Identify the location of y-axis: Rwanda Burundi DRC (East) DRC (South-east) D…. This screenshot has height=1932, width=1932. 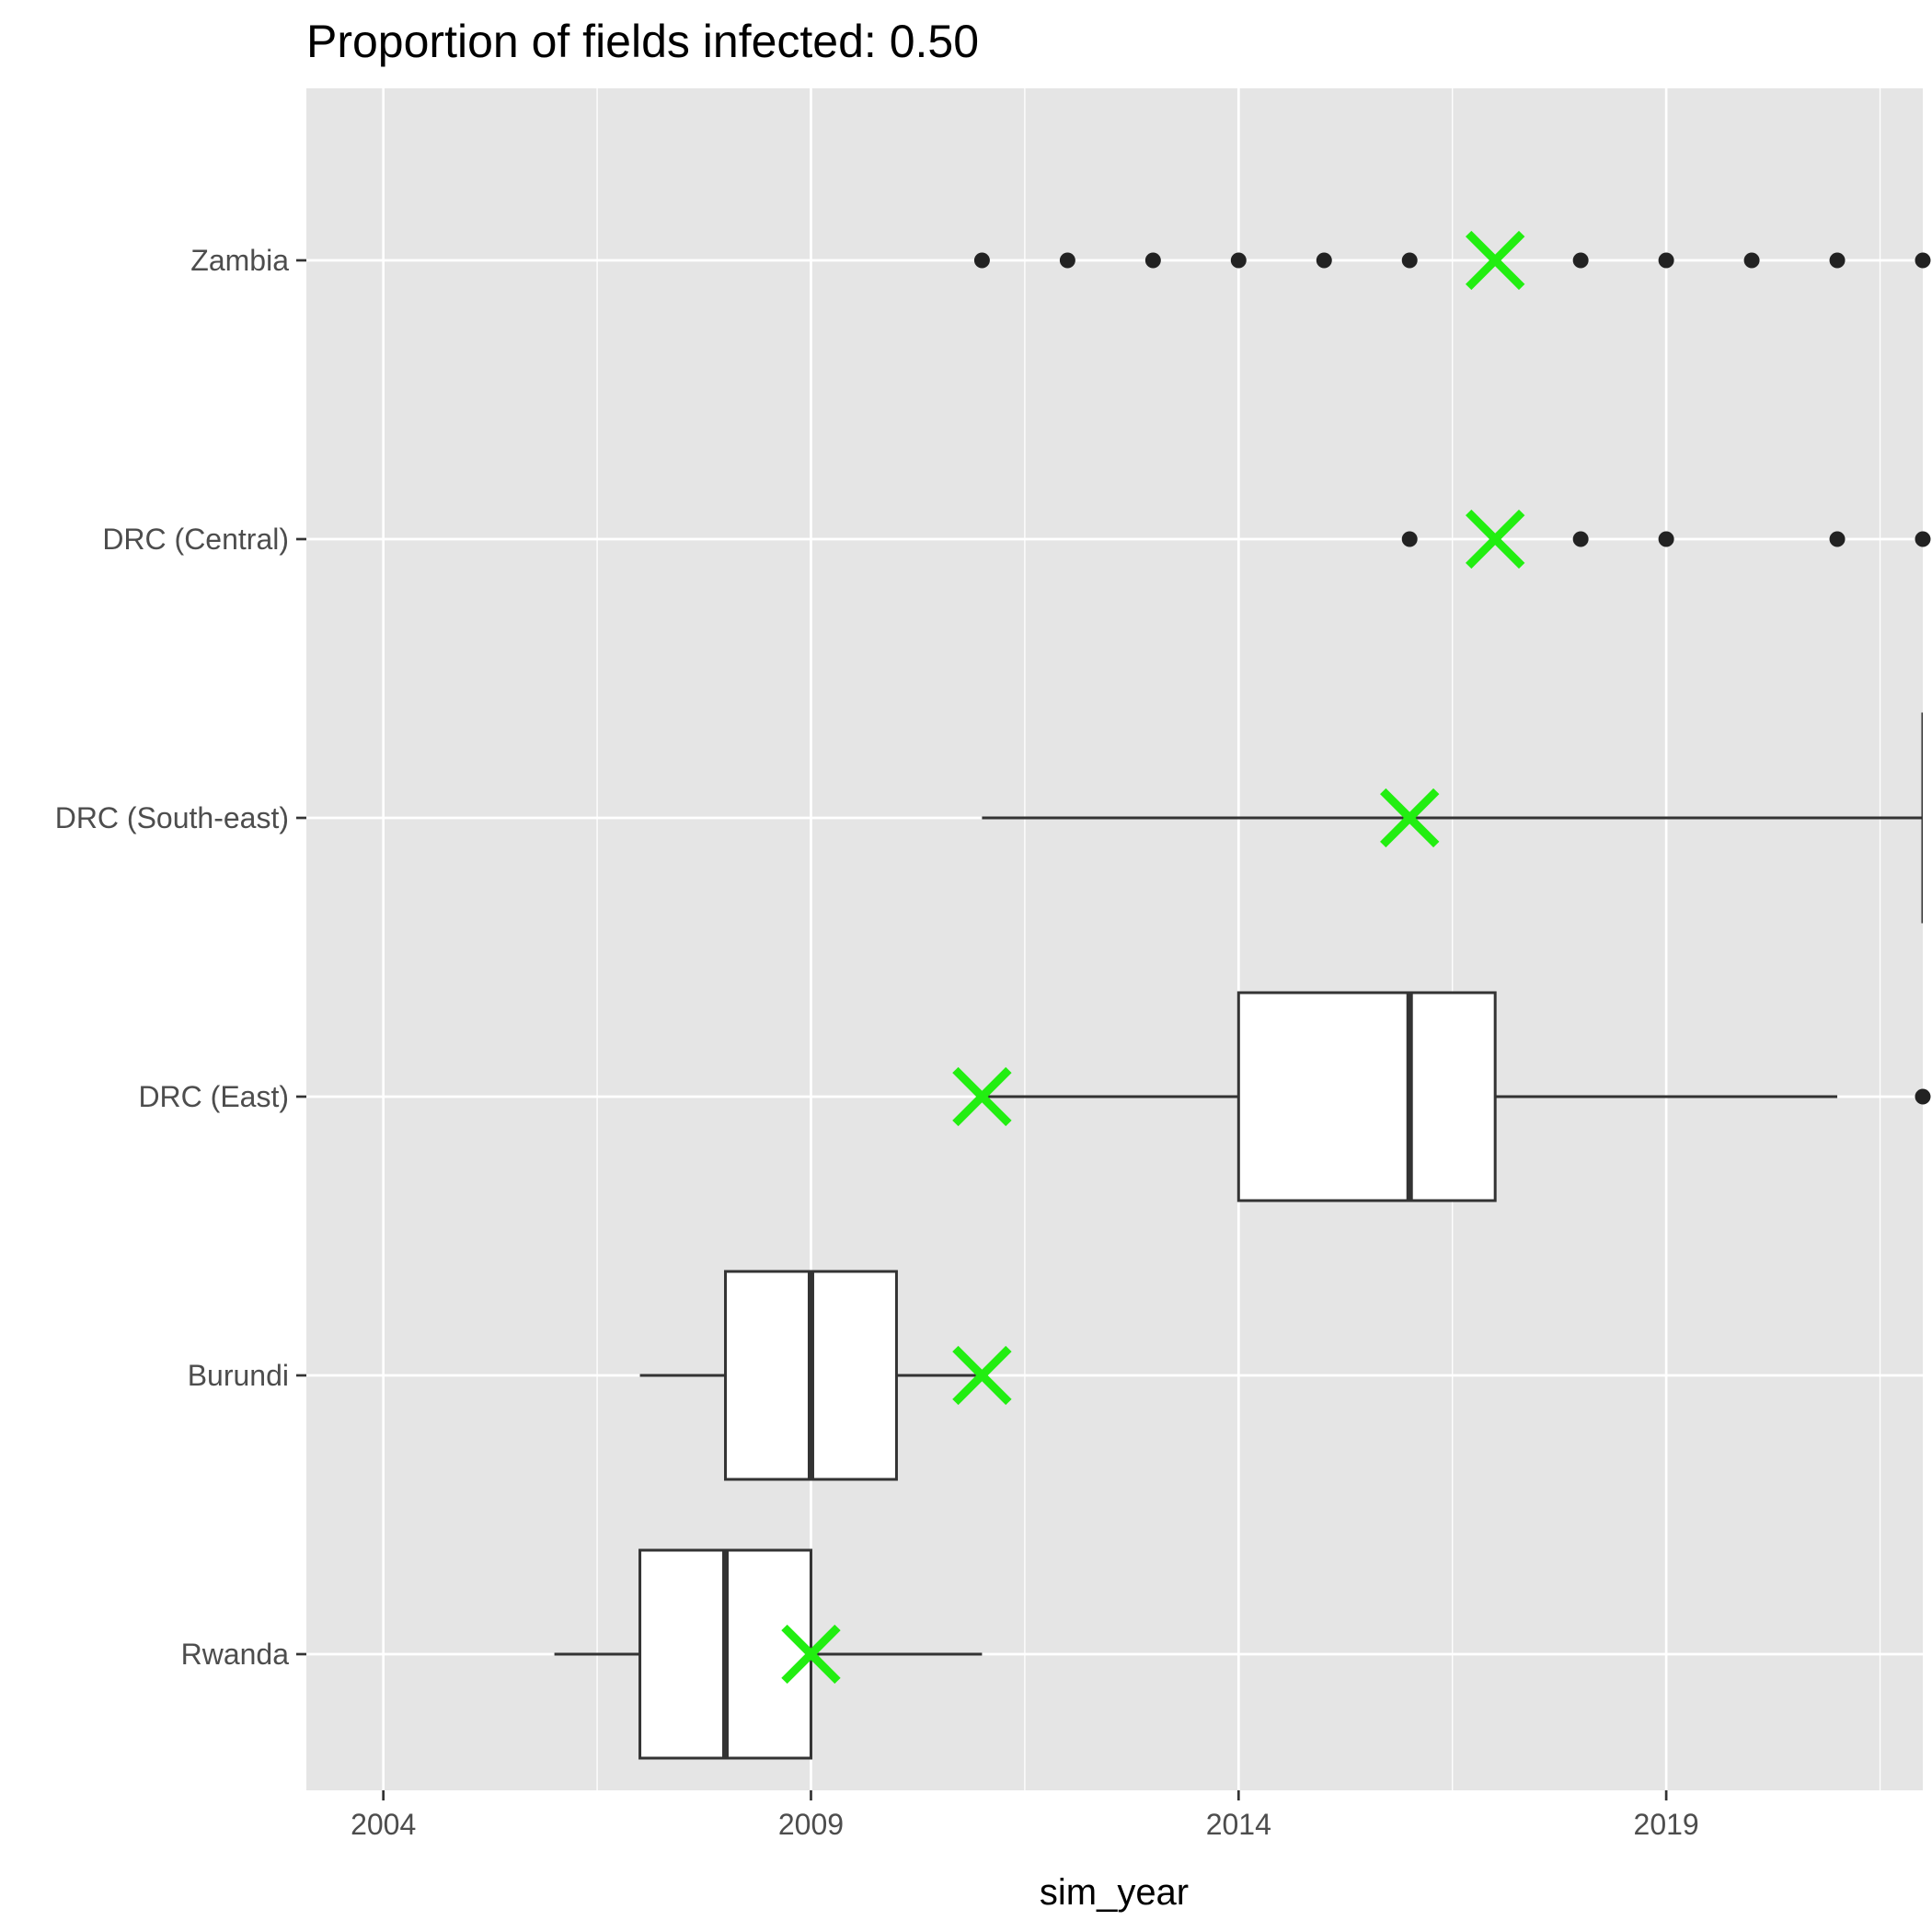
(180, 957).